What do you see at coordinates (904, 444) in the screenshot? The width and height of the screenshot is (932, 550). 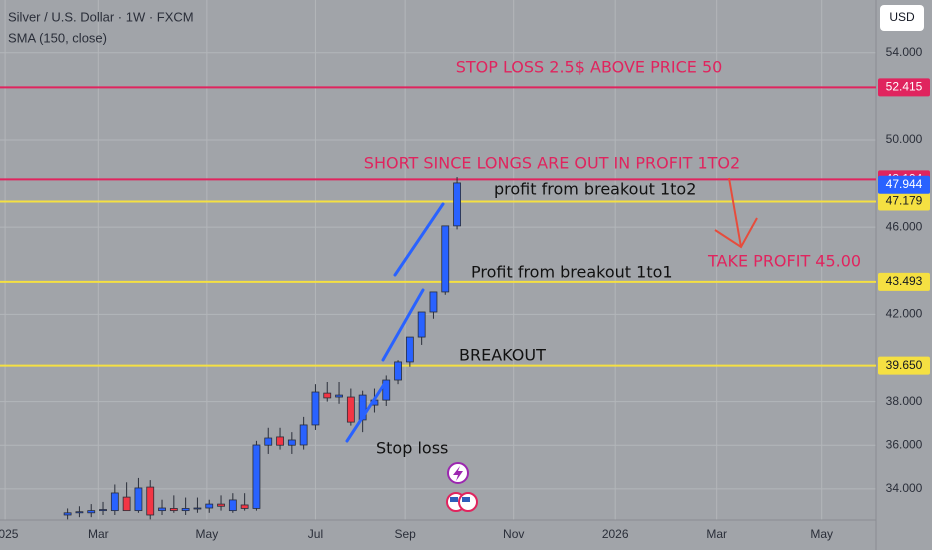 I see `y-tick-label: 36.000` at bounding box center [904, 444].